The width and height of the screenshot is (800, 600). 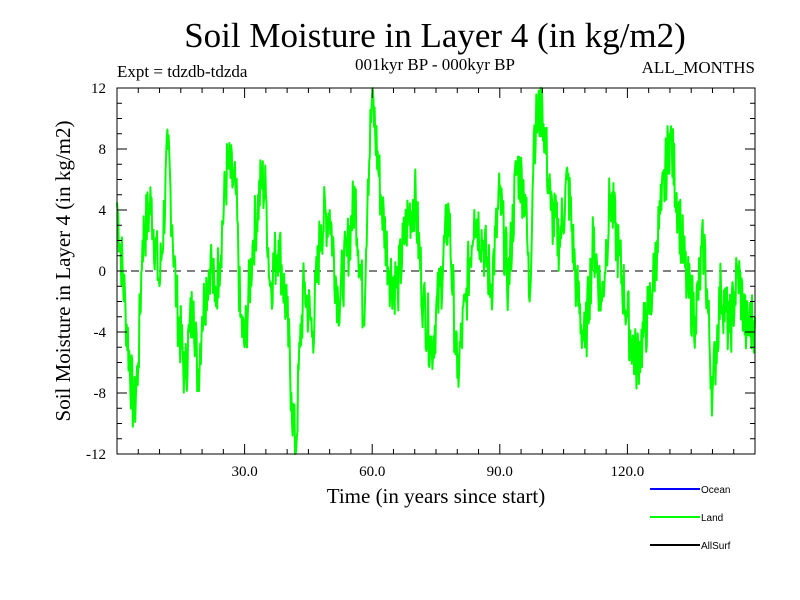 What do you see at coordinates (63, 271) in the screenshot?
I see `y-axis-label: Soil Moisture in Layer 4 (in kg/m2)` at bounding box center [63, 271].